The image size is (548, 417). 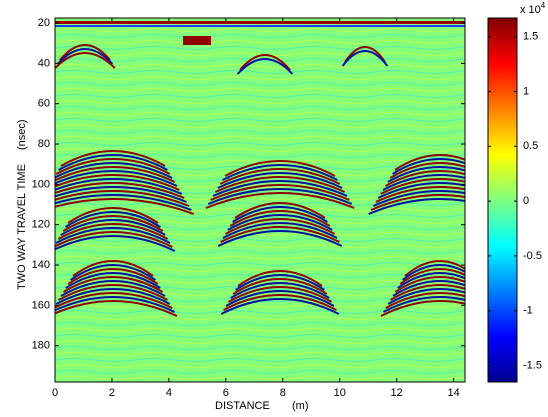 What do you see at coordinates (112, 393) in the screenshot?
I see `x-tick-label: 2` at bounding box center [112, 393].